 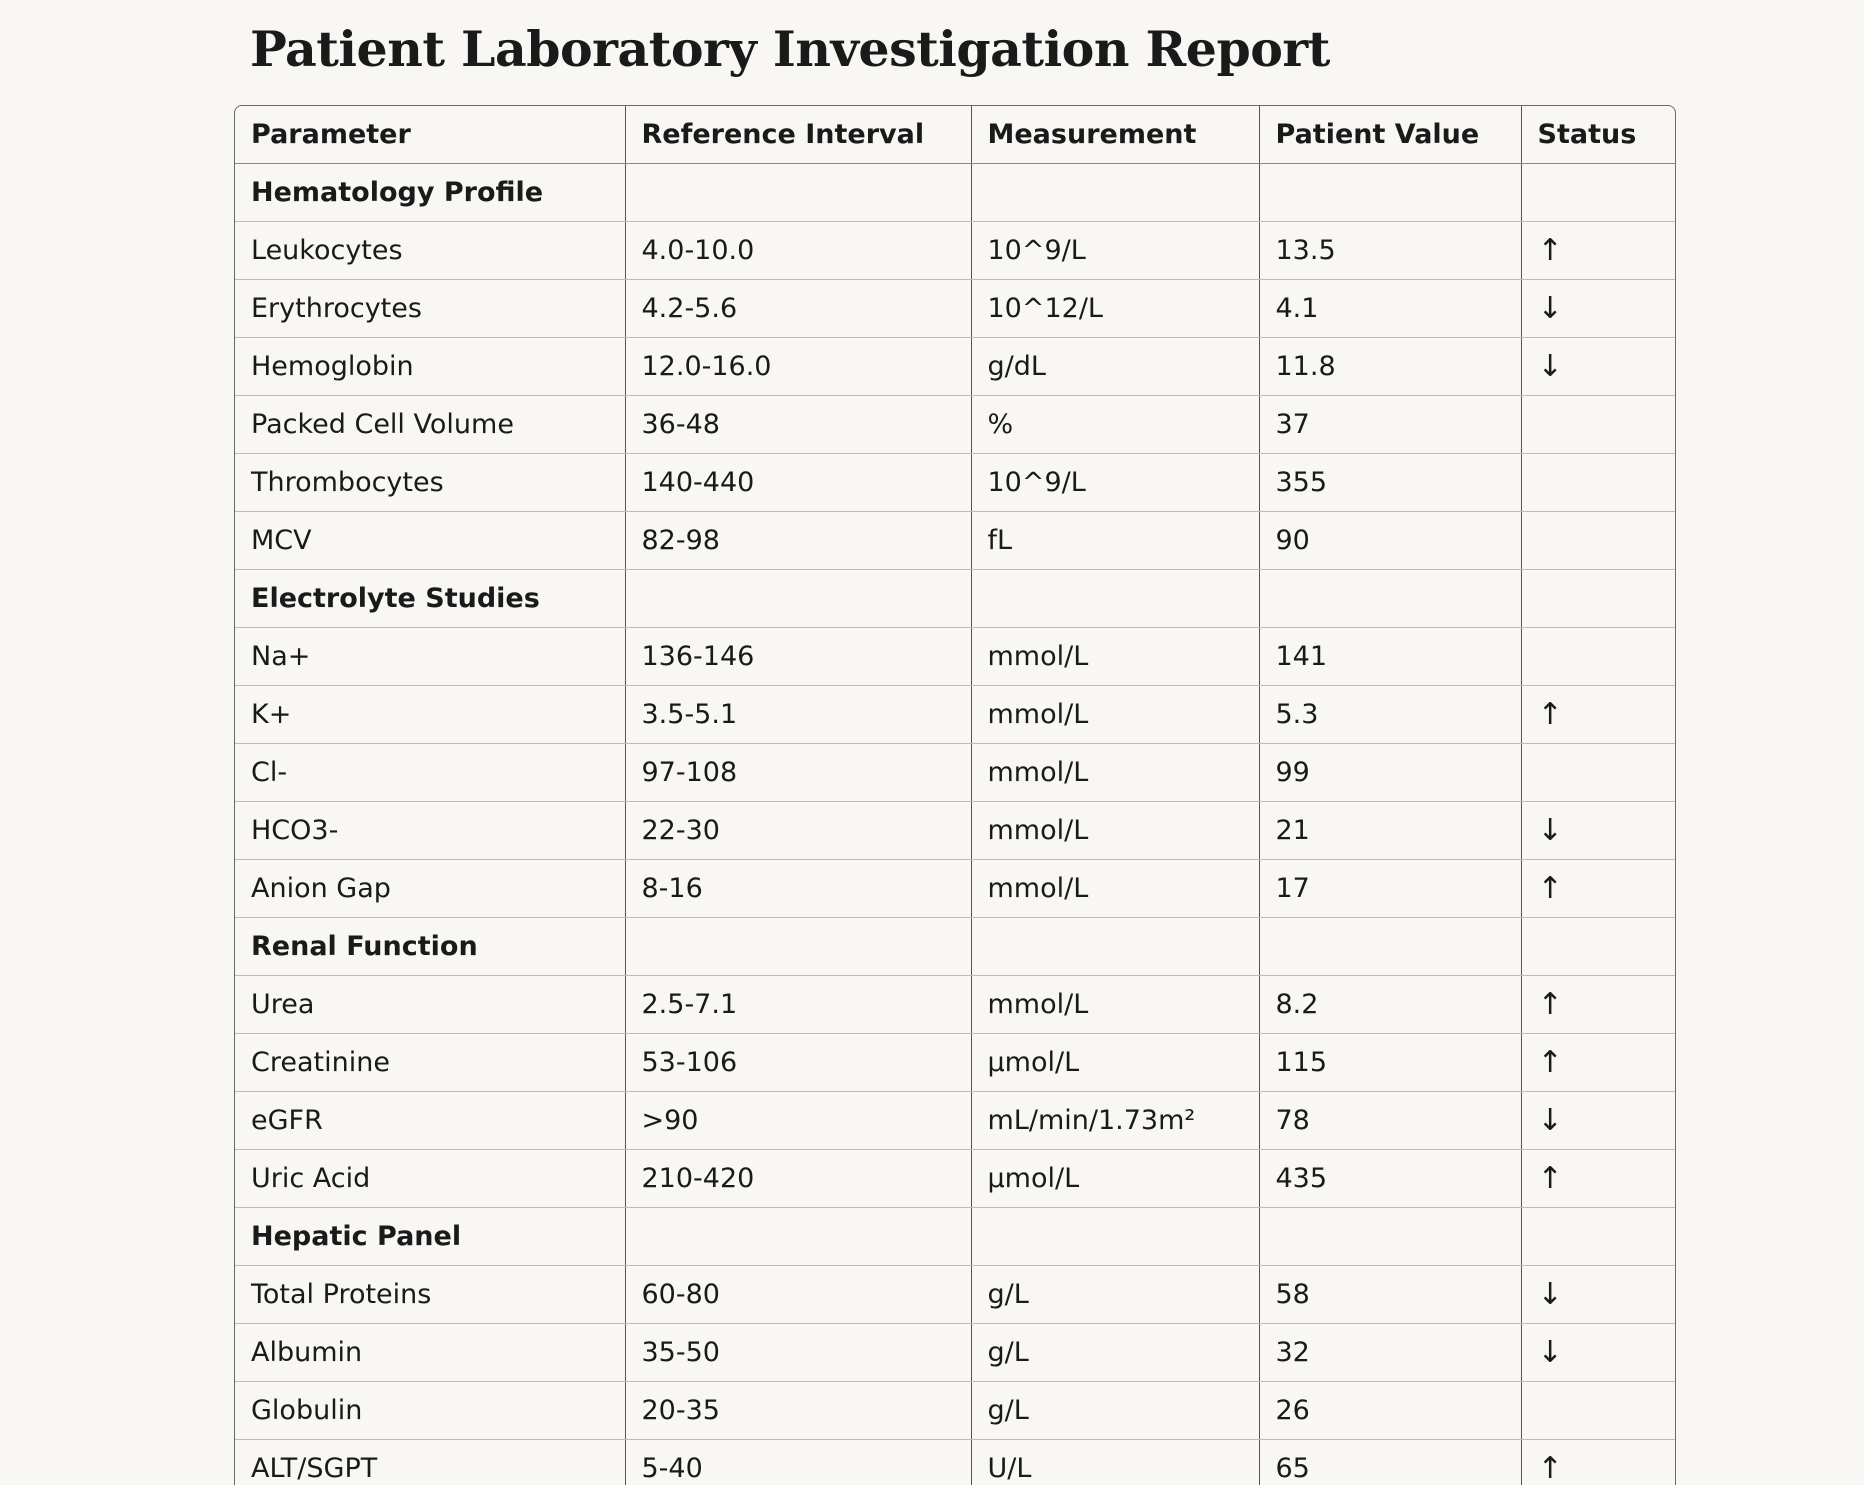 I want to click on cell-parameter: Globulin, so click(x=430, y=1410).